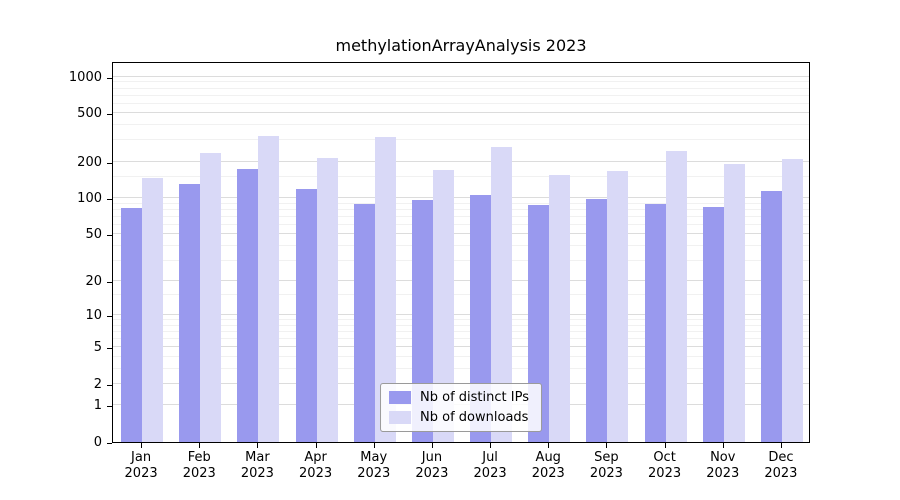  I want to click on legend-label-downloads: Nb of downloads, so click(474, 417).